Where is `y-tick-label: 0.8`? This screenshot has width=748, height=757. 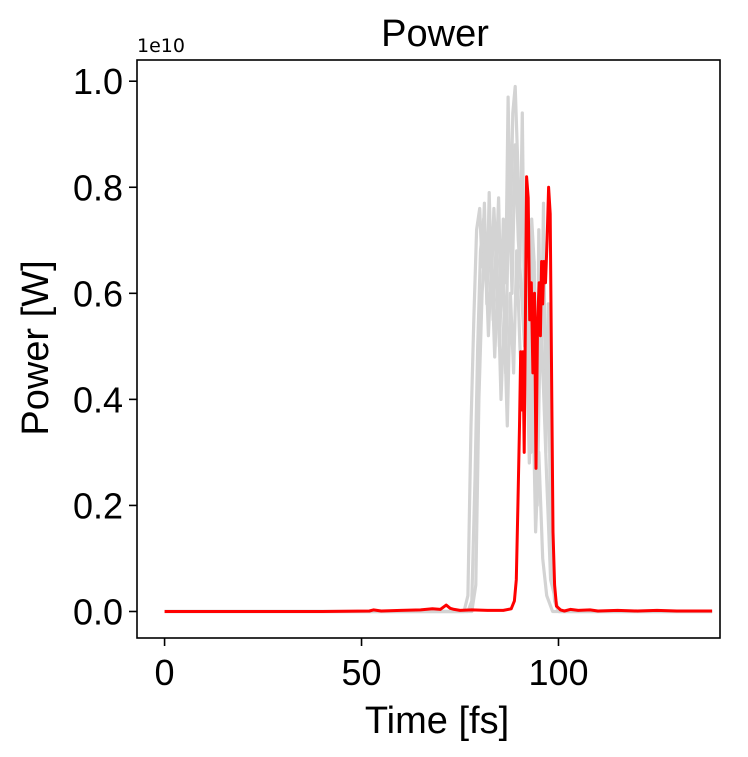
y-tick-label: 0.8 is located at coordinates (98, 187).